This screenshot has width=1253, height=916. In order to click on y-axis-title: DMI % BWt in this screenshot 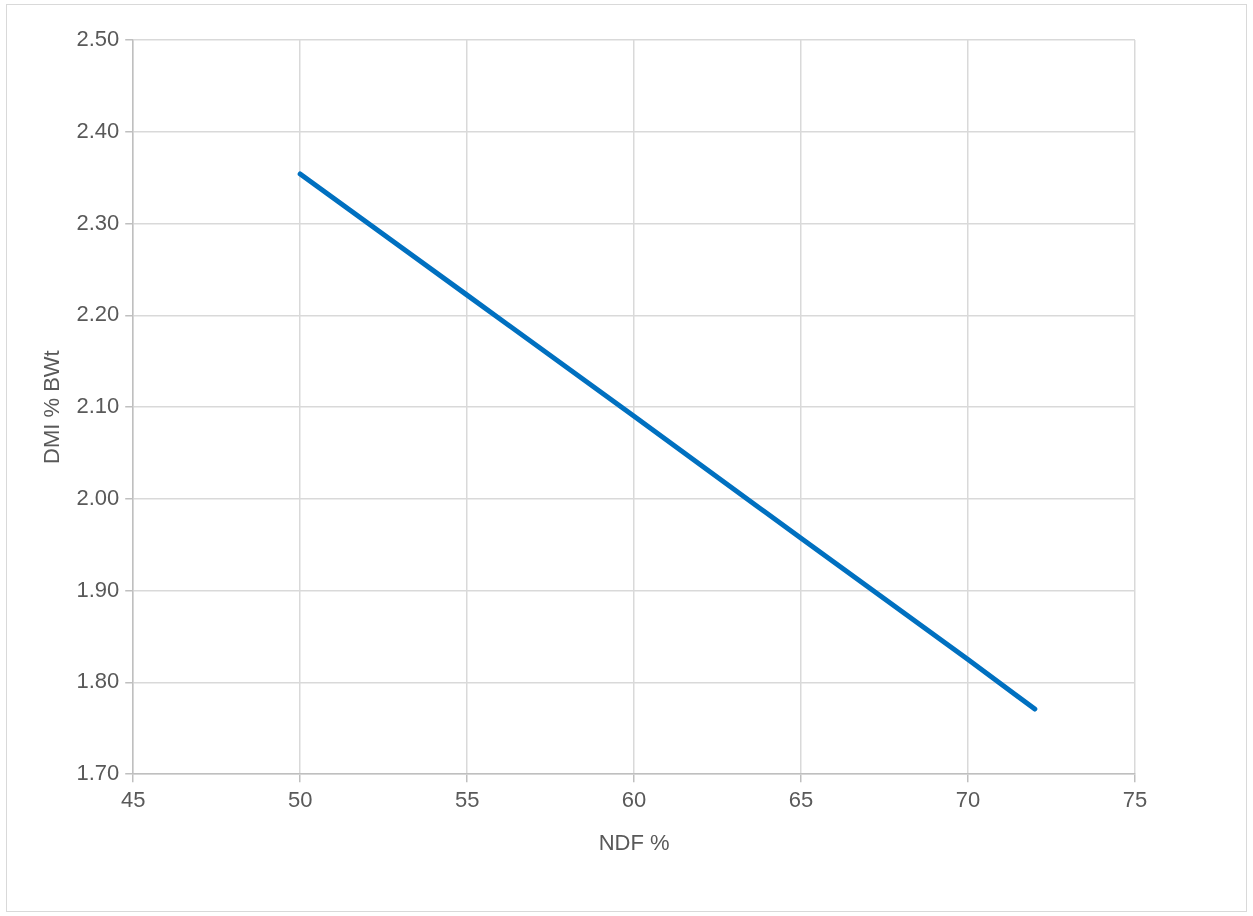, I will do `click(52, 407)`.